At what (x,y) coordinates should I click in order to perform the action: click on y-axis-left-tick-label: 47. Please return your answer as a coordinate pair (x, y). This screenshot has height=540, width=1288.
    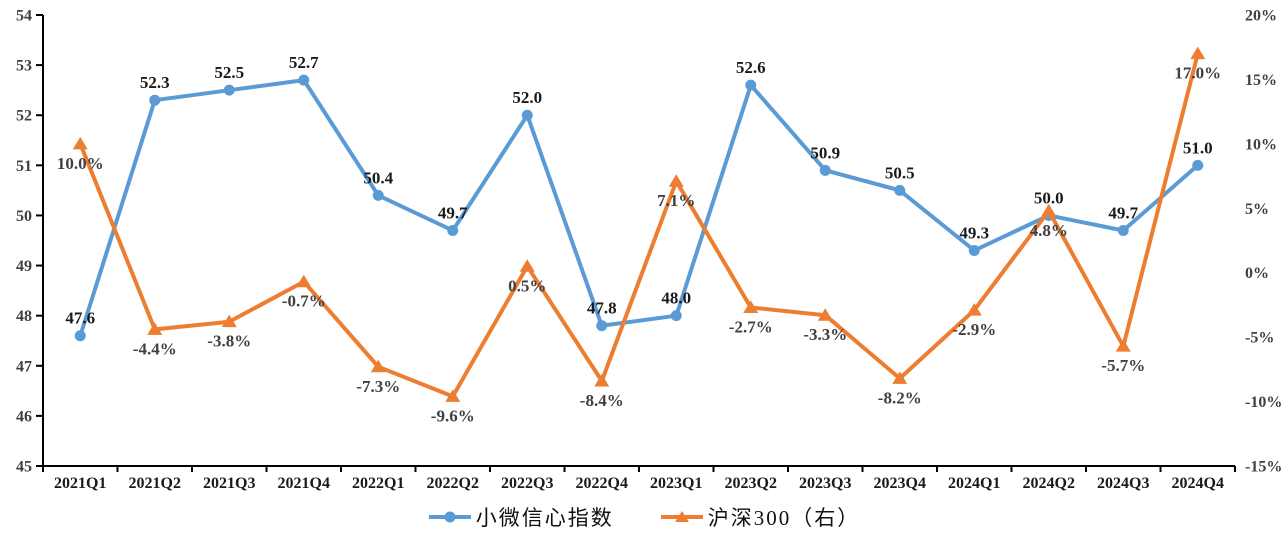
    Looking at the image, I should click on (24, 366).